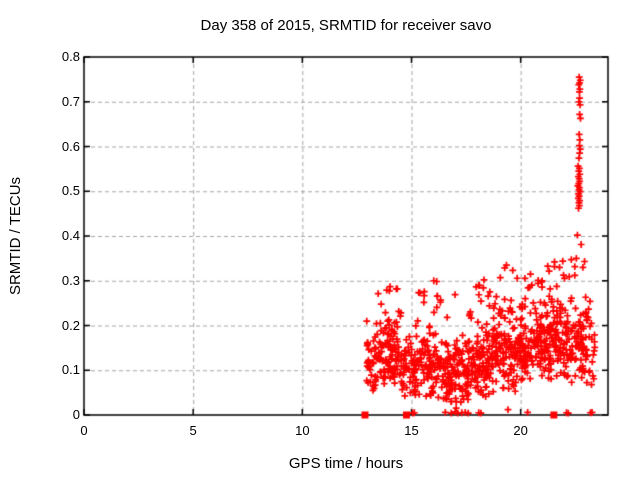 Image resolution: width=640 pixels, height=480 pixels. I want to click on y-tick-label: 0.2, so click(70, 325).